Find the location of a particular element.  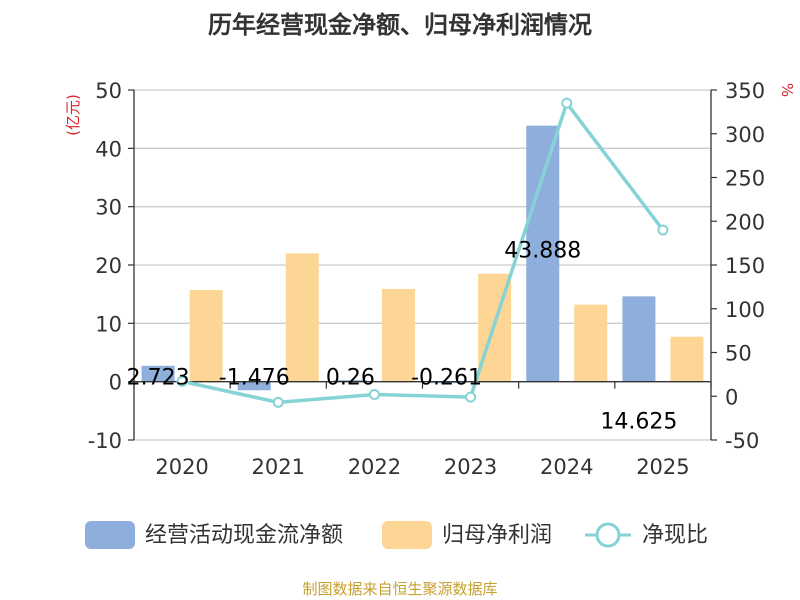

legend-swatch-profit is located at coordinates (407, 535).